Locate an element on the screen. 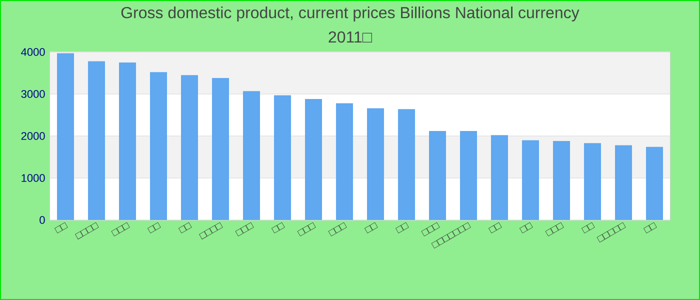 The height and width of the screenshot is (300, 700). y-tick-label: 2000 is located at coordinates (33, 136).